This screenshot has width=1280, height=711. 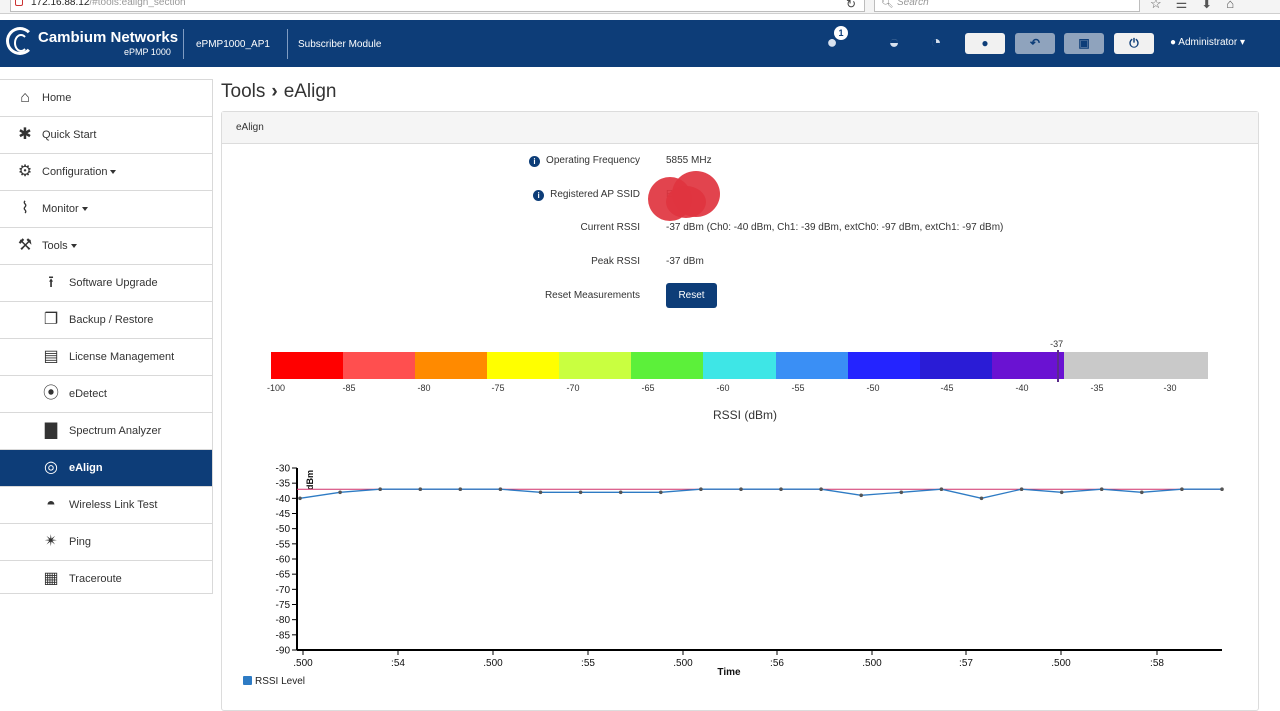 I want to click on chart-y-tick-label: -70, so click(x=283, y=590).